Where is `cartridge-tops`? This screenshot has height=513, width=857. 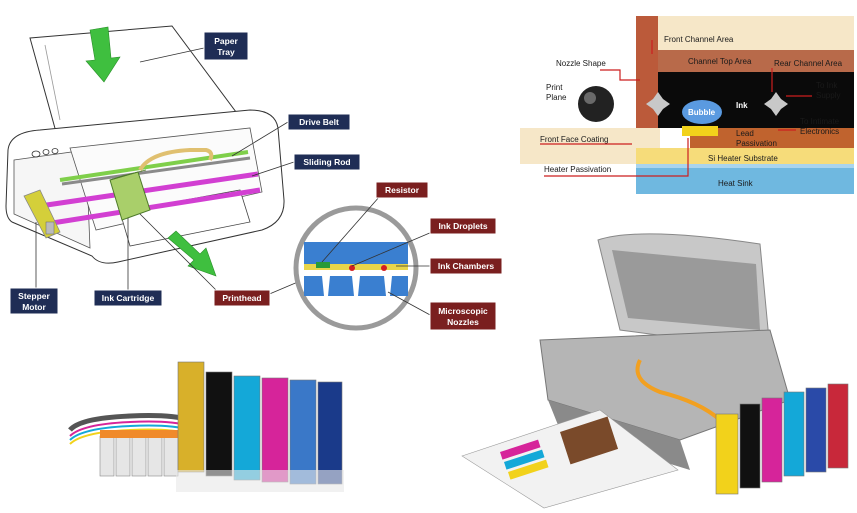
cartridge-tops is located at coordinates (139, 434).